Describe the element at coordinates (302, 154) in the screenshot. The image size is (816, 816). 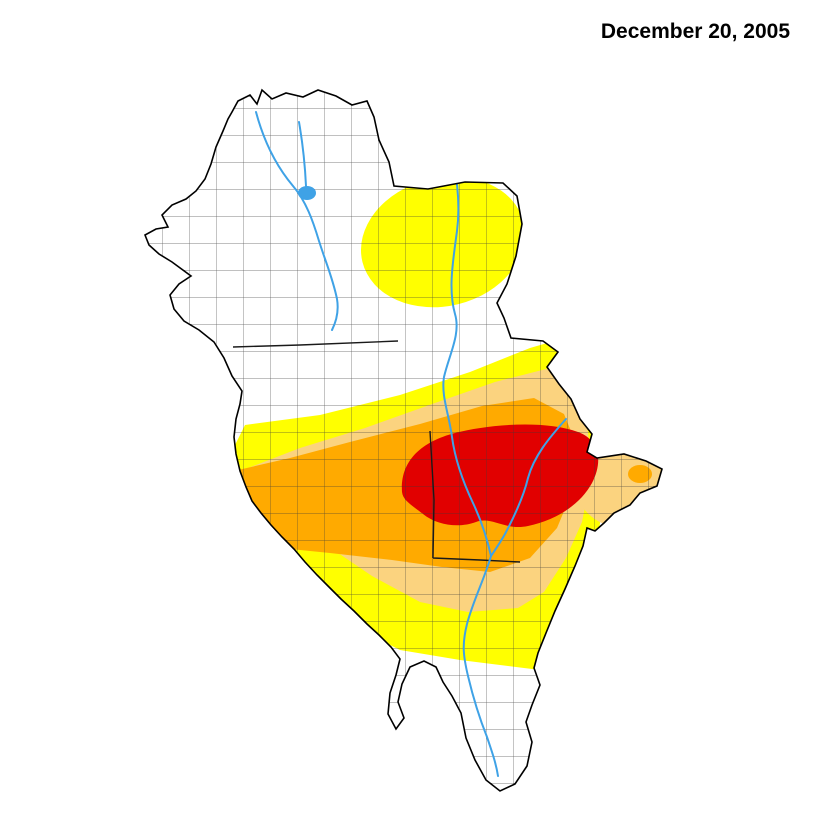
I see `river-segment-north-stream` at that location.